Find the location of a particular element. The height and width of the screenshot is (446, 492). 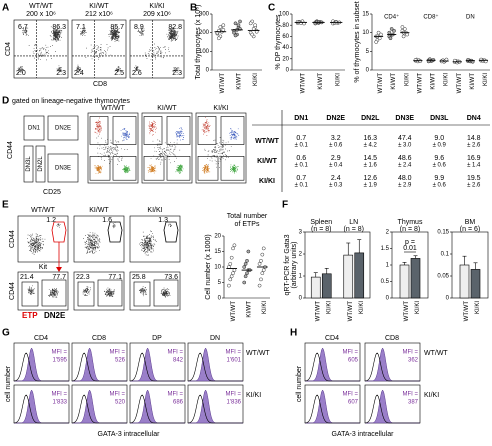

flow-plot is located at coordinates (99, 239).